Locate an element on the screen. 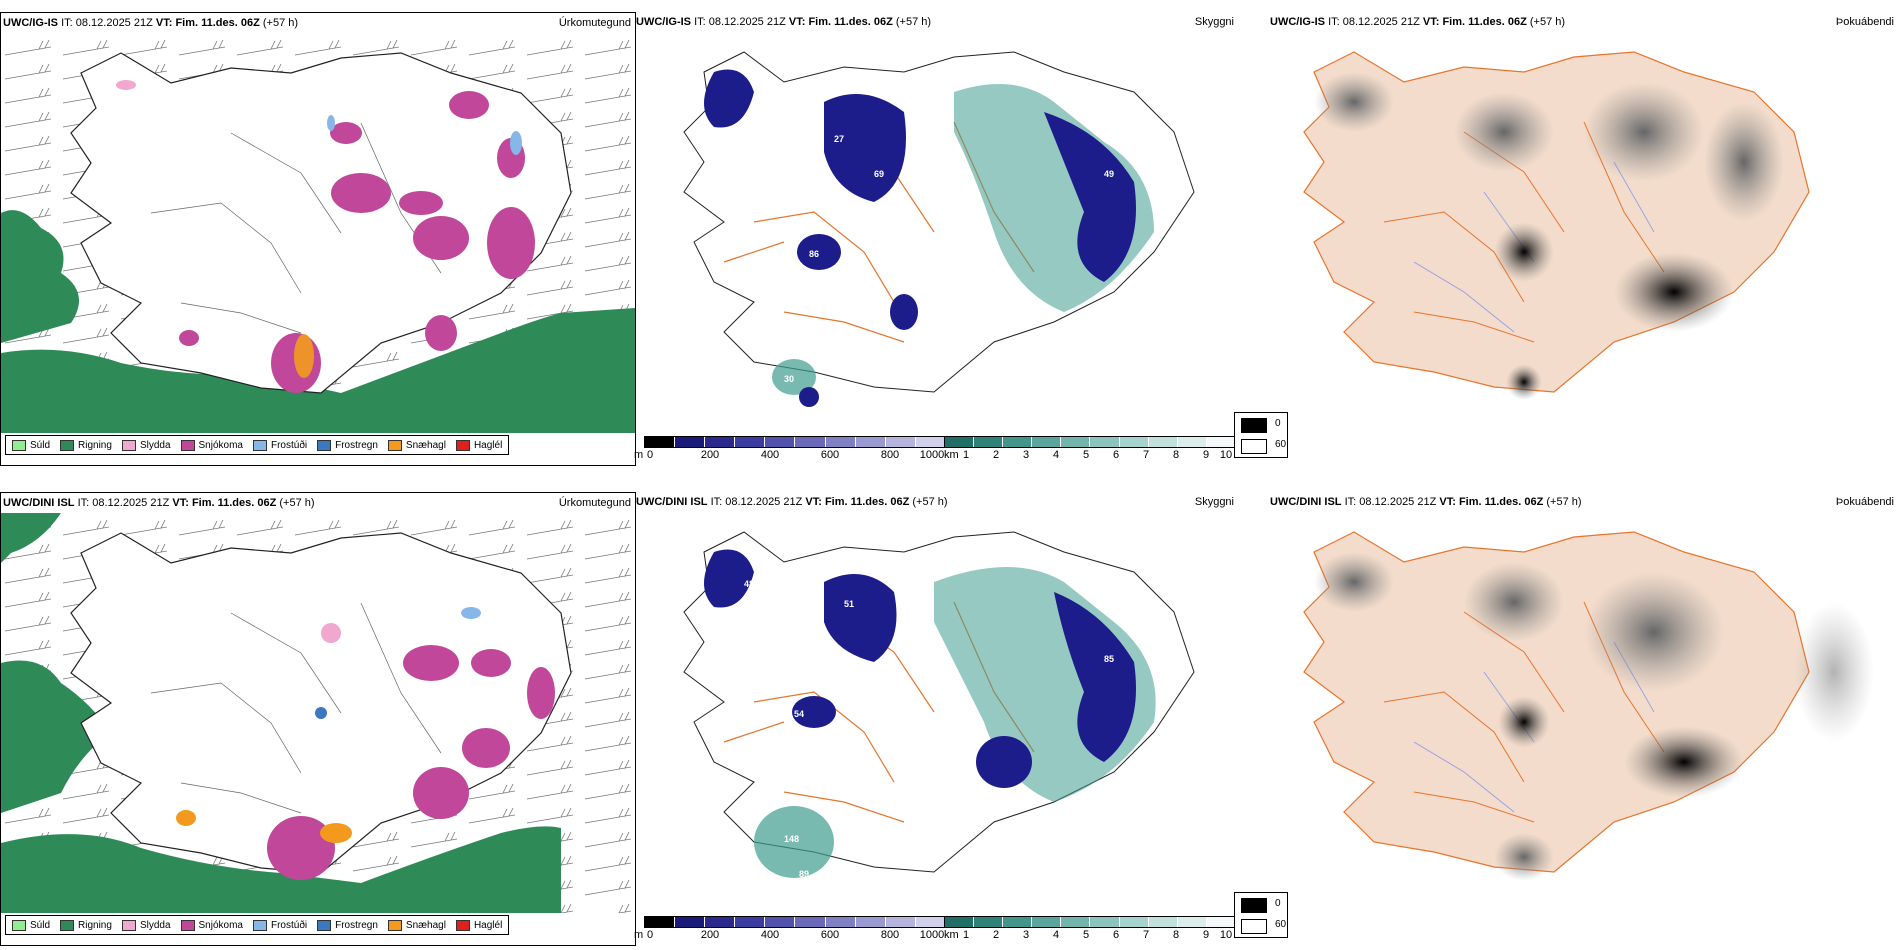 The image size is (1900, 950). tick-label: 3 is located at coordinates (1026, 455).